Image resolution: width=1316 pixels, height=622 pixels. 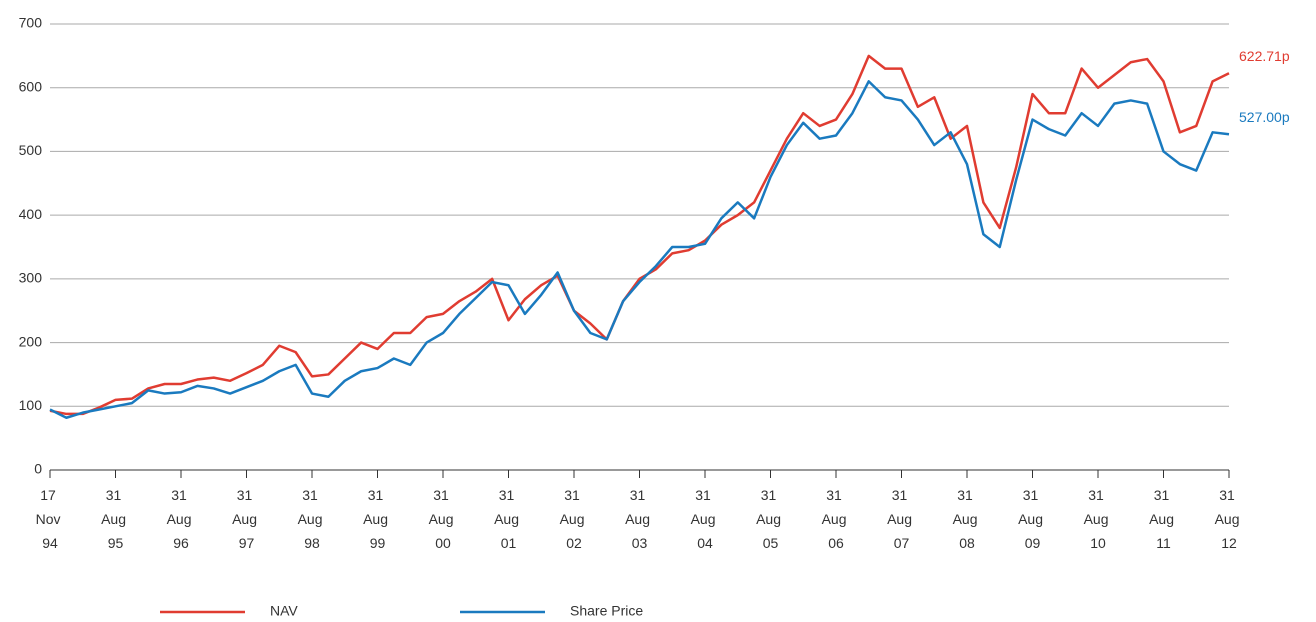 I want to click on x-tick-label: 31 Aug 10, so click(x=1098, y=519).